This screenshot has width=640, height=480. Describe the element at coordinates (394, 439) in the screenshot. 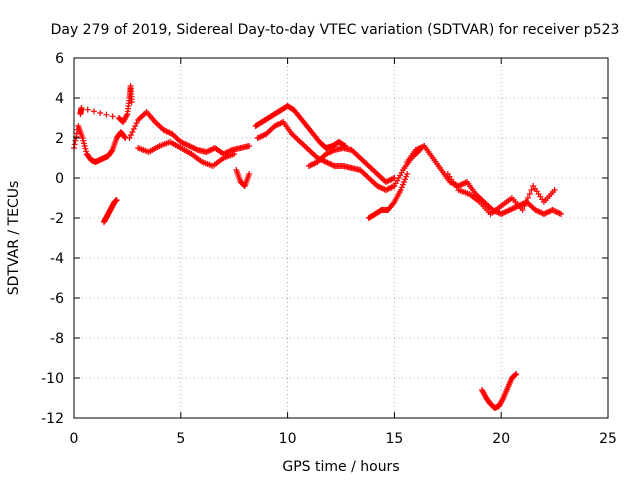

I see `x-tick-label: 15` at that location.